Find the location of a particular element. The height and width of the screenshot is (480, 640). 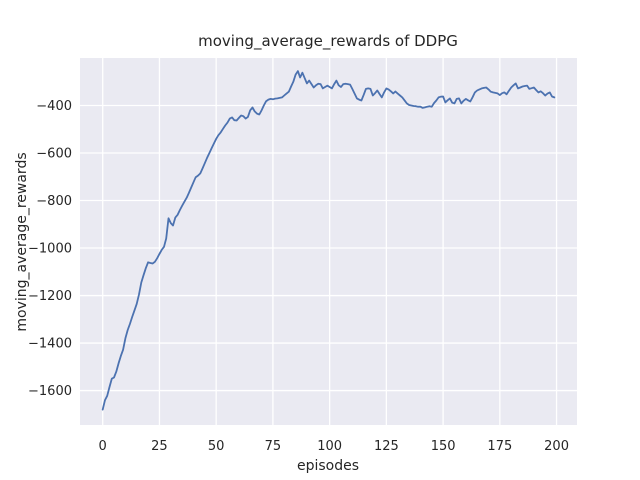

y-tick-label: −1400 is located at coordinates (50, 344).